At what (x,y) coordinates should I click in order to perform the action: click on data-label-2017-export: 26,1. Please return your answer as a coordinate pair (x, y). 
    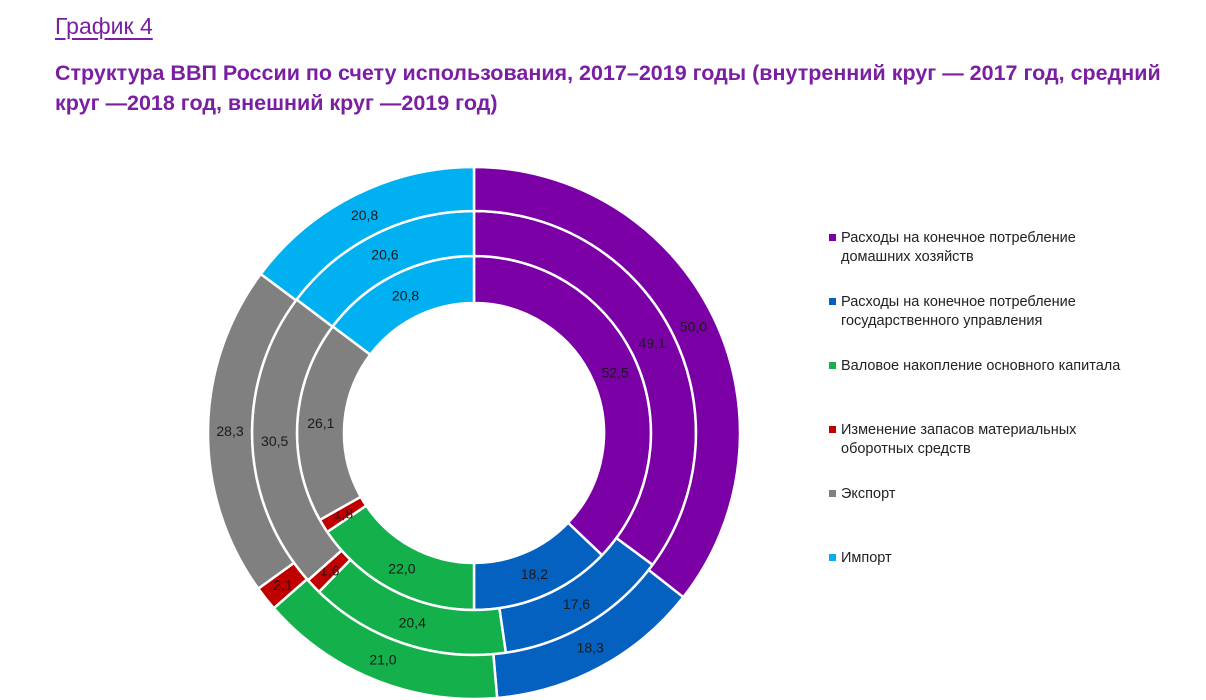
    Looking at the image, I should click on (320, 423).